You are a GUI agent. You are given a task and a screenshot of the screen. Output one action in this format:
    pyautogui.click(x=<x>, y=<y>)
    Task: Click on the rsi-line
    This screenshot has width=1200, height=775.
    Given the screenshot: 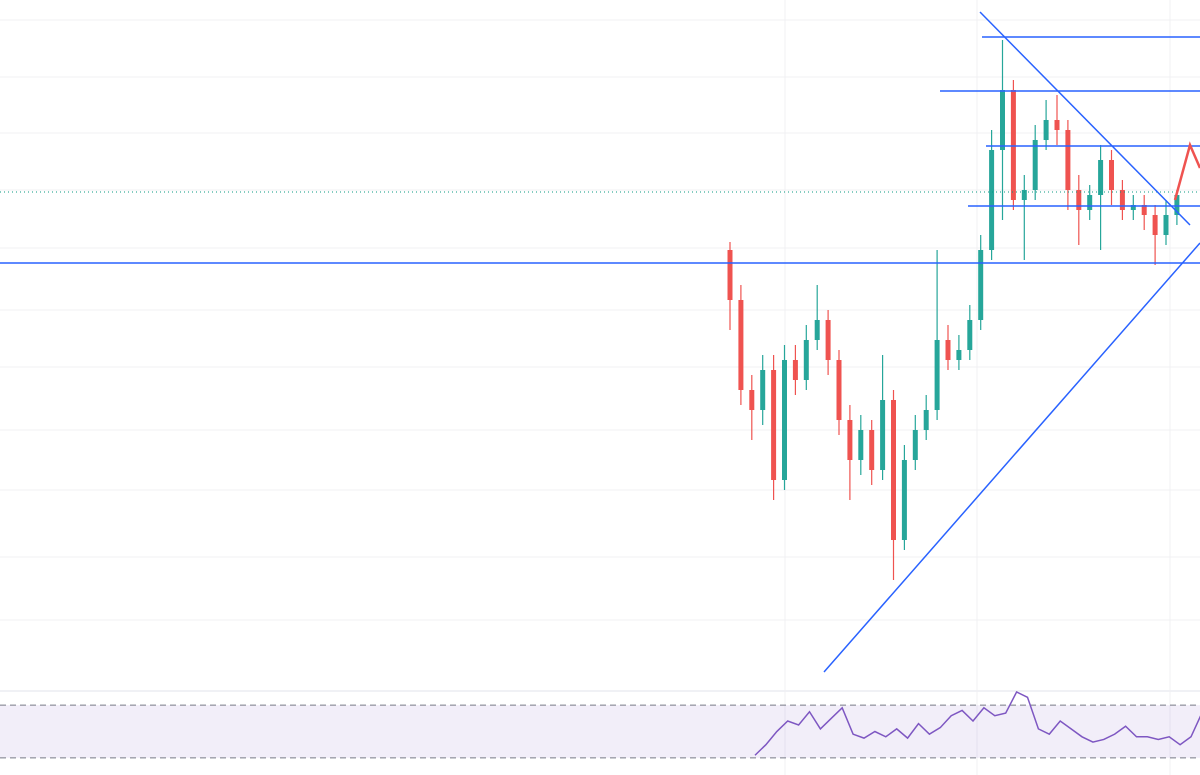 What is the action you would take?
    pyautogui.click(x=977, y=723)
    